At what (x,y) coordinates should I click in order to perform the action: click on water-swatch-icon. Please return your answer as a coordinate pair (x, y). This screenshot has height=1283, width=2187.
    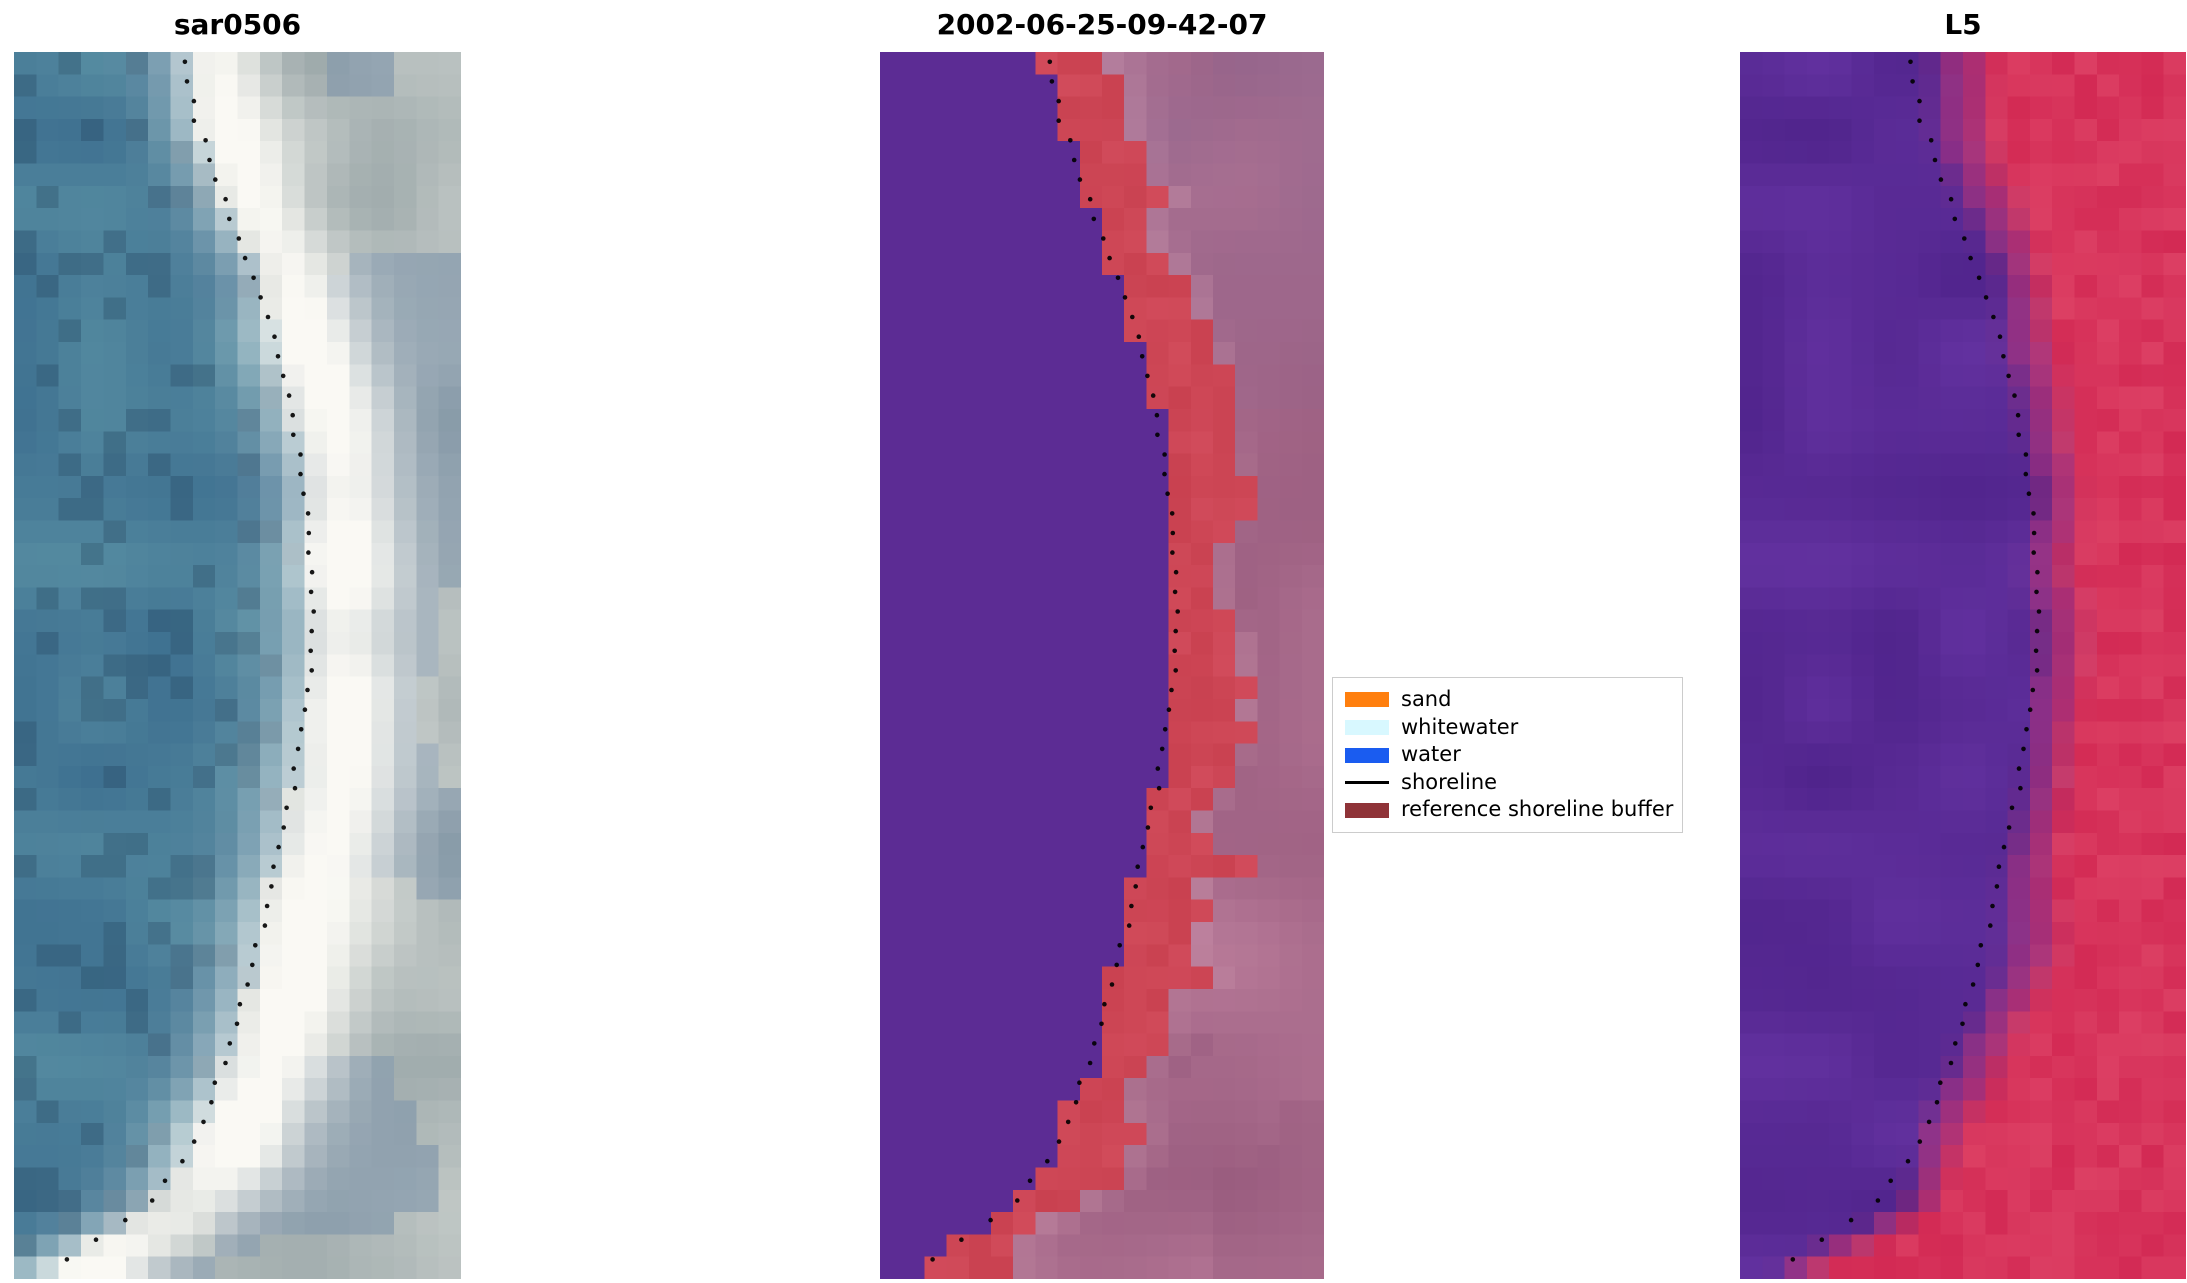
    Looking at the image, I should click on (1367, 755).